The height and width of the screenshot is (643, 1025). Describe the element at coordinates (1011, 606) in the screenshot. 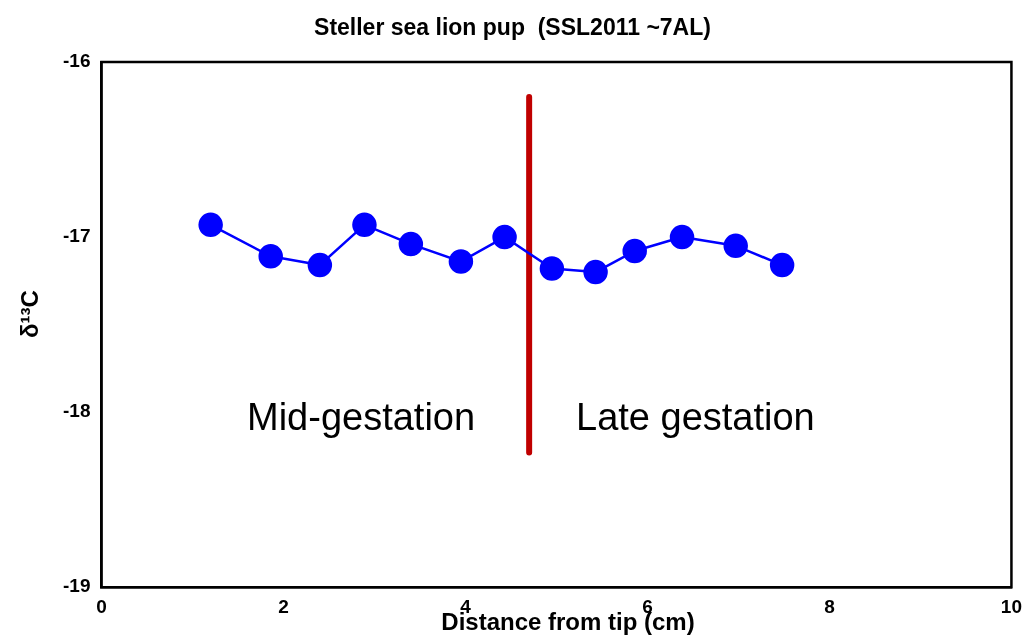

I see `x-tick-label: 10` at that location.